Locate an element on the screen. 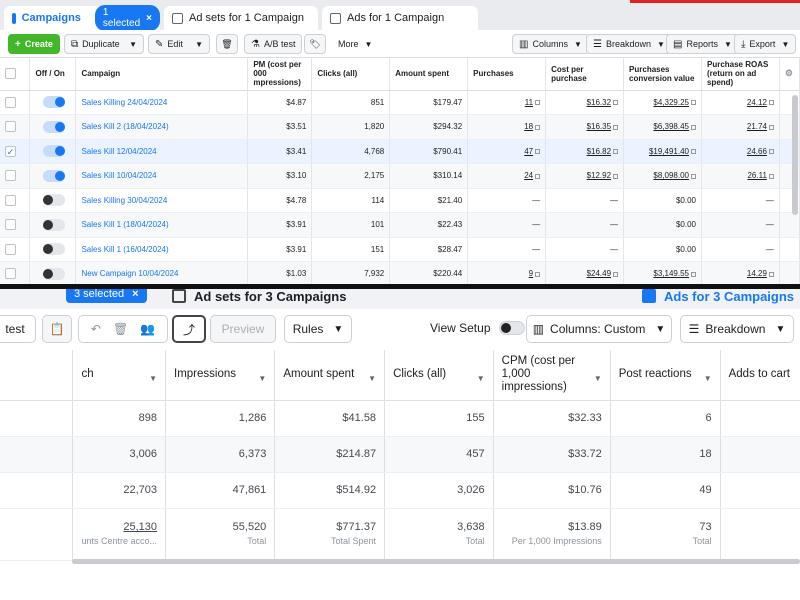 Image resolution: width=800 pixels, height=600 pixels. header-purchases-conversion-value: Purchases conversion value is located at coordinates (662, 74).